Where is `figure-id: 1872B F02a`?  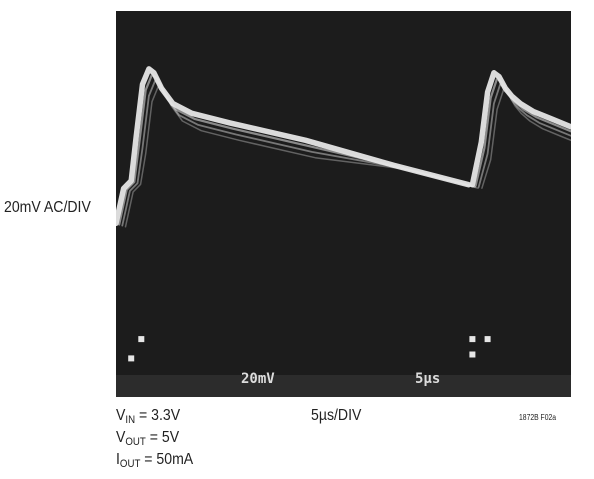 figure-id: 1872B F02a is located at coordinates (538, 417).